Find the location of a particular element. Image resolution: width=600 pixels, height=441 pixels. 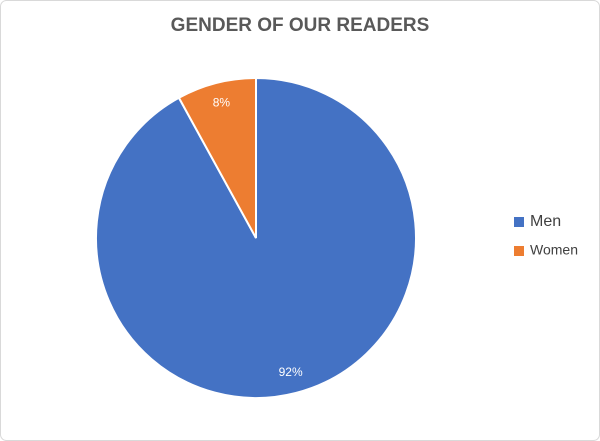

legend-label: Men is located at coordinates (545, 221).